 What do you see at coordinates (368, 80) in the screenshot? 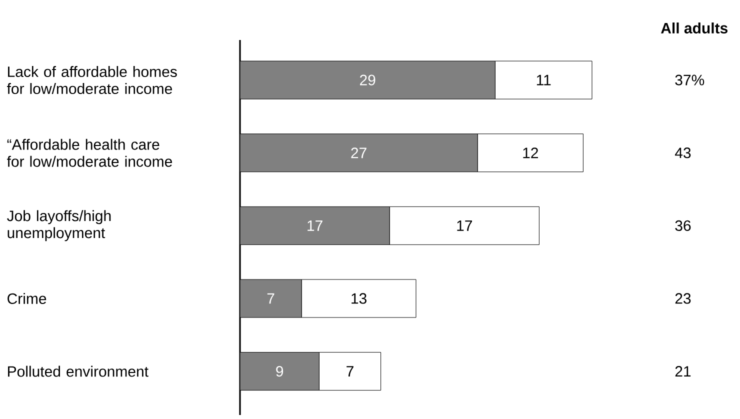
I see `data-label: 29` at bounding box center [368, 80].